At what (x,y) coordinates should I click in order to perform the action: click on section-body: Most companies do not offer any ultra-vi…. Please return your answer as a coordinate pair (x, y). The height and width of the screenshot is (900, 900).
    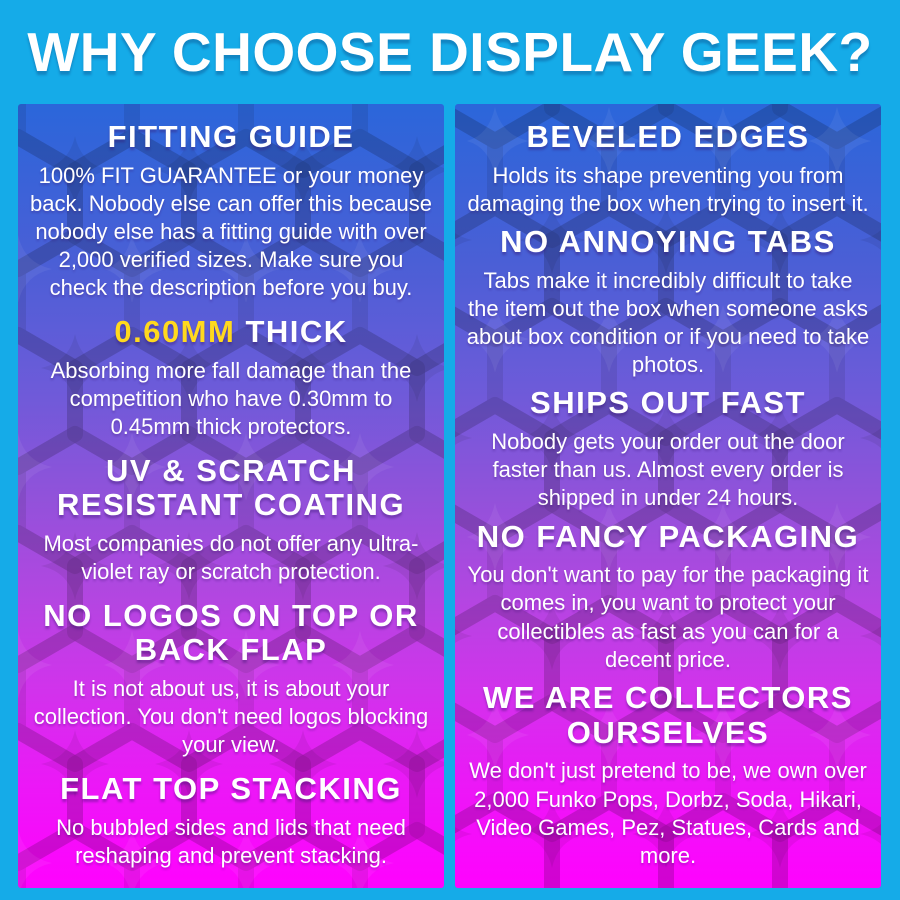
    Looking at the image, I should click on (231, 557).